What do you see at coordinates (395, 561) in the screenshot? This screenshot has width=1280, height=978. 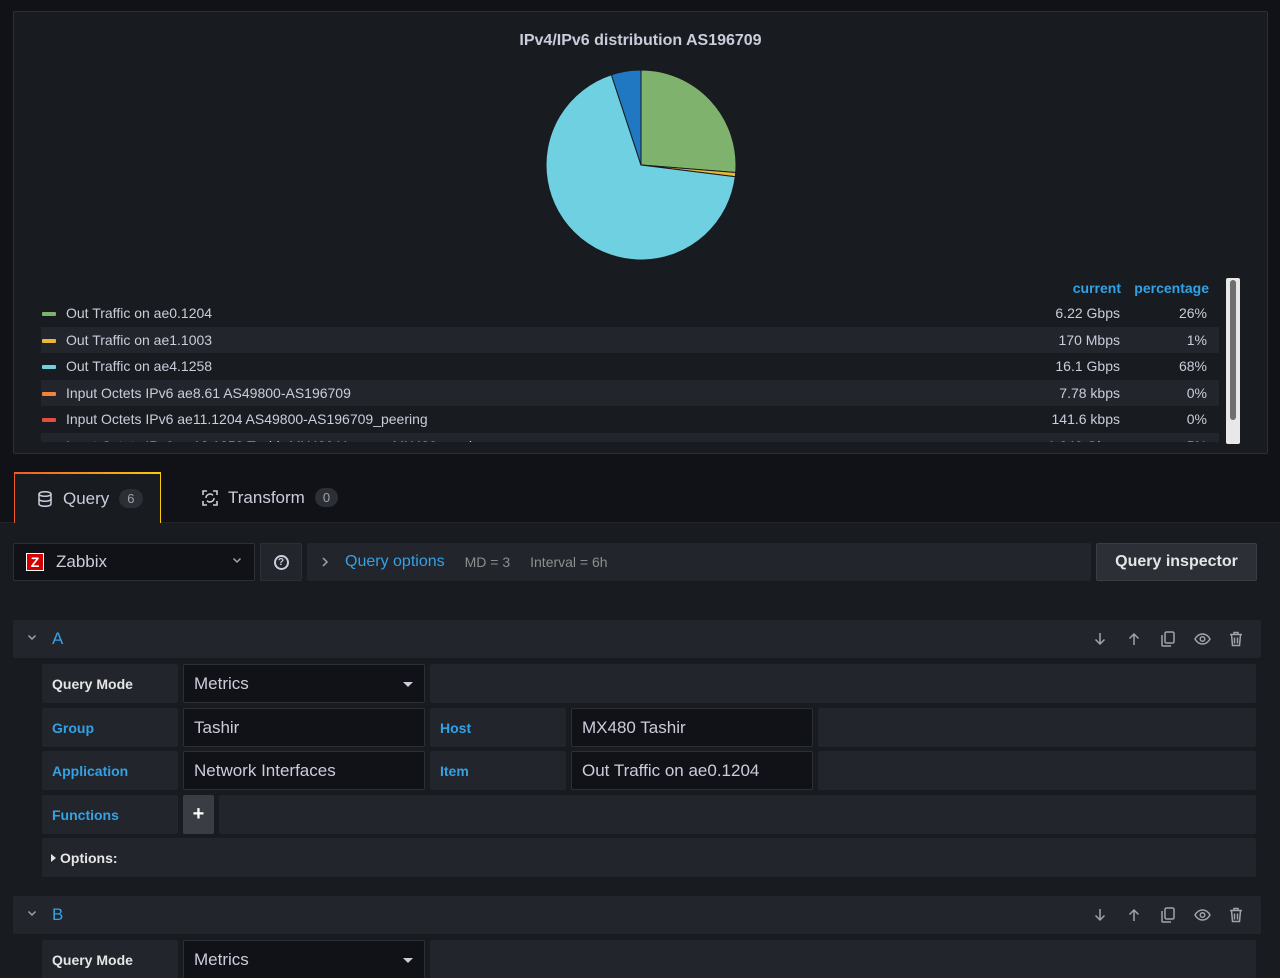 I see `query-options-label: Query options` at bounding box center [395, 561].